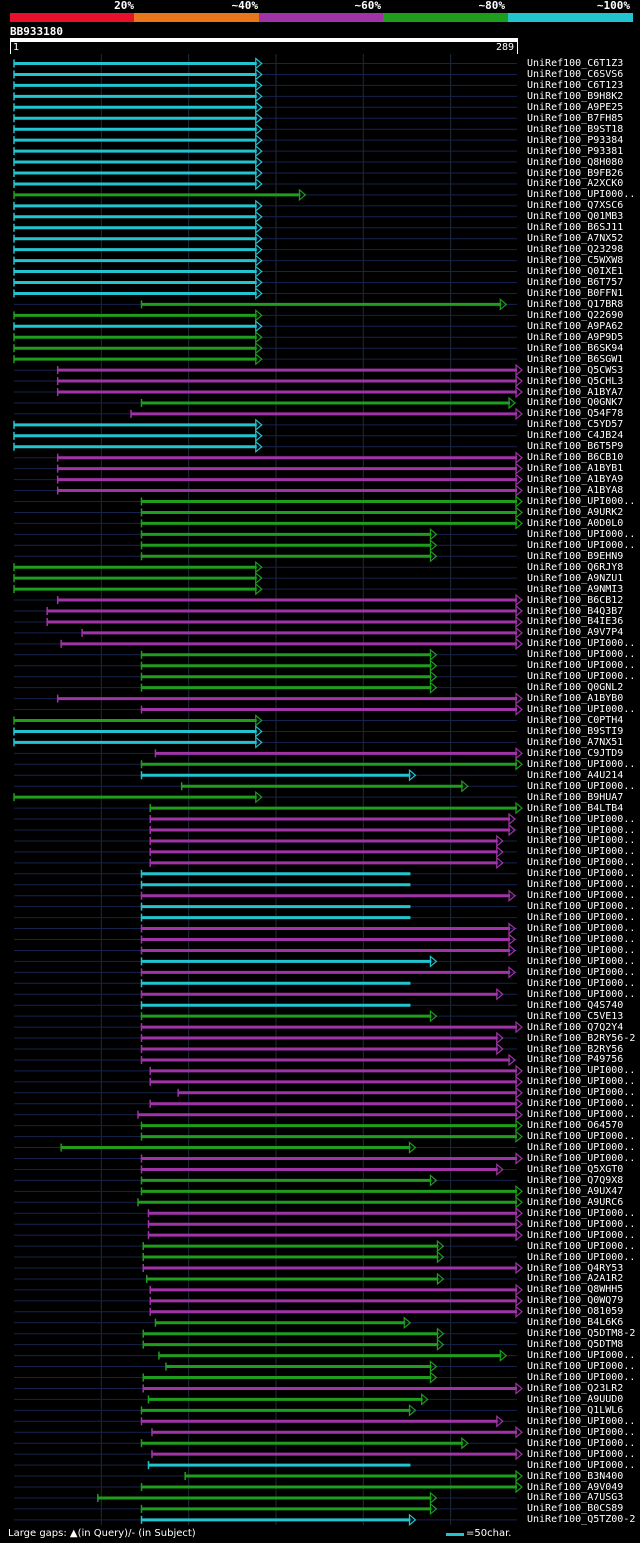  I want to click on hit-label: UniRef100_B2RY56, so click(575, 1049).